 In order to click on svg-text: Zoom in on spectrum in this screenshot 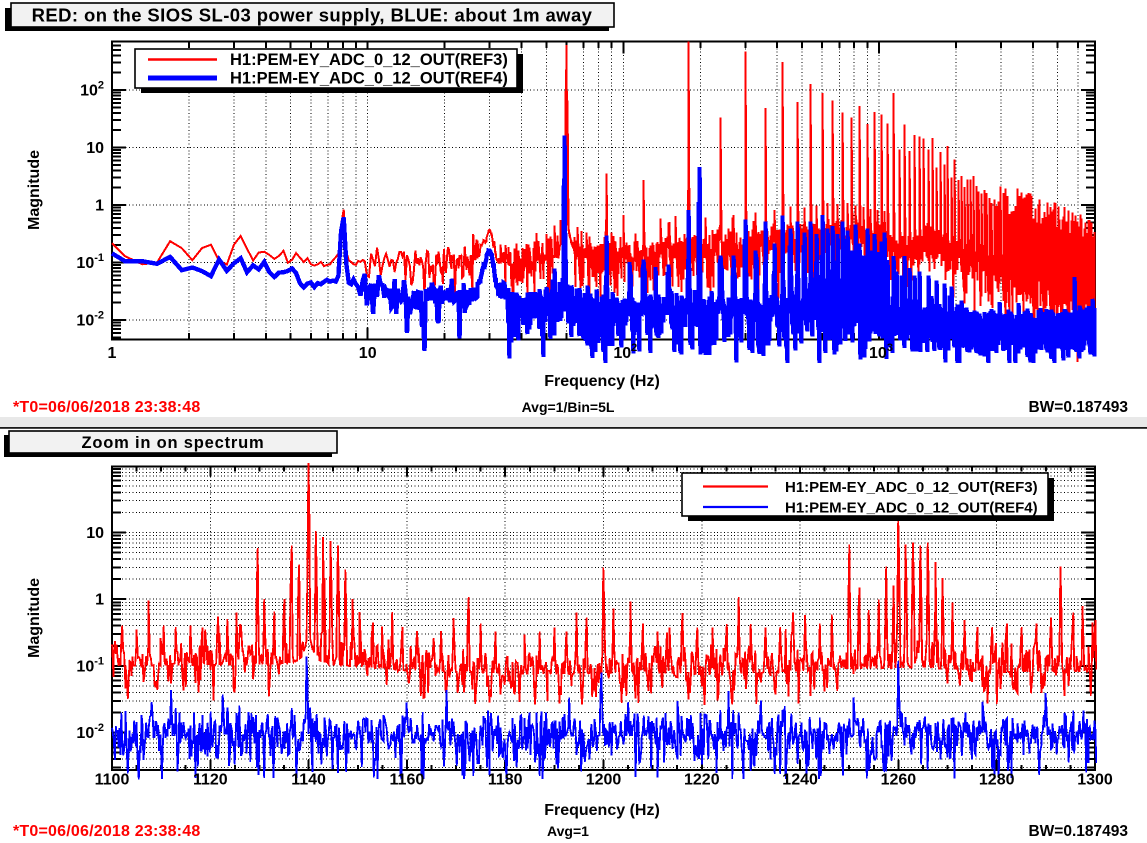, I will do `click(173, 443)`.